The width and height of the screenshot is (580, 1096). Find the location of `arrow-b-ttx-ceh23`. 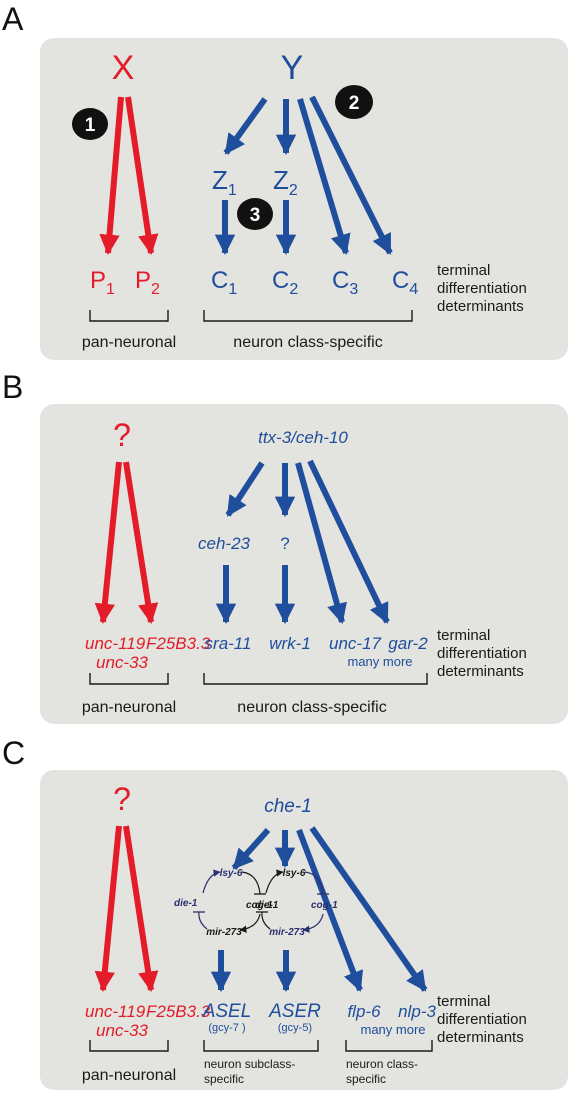

arrow-b-ttx-ceh23 is located at coordinates (245, 489).